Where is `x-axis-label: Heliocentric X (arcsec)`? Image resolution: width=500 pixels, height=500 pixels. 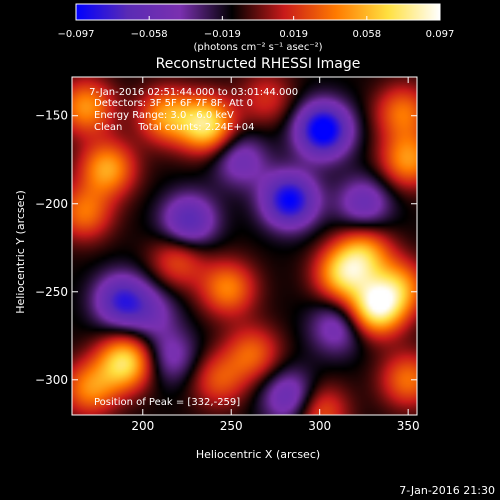 x-axis-label: Heliocentric X (arcsec) is located at coordinates (258, 454).